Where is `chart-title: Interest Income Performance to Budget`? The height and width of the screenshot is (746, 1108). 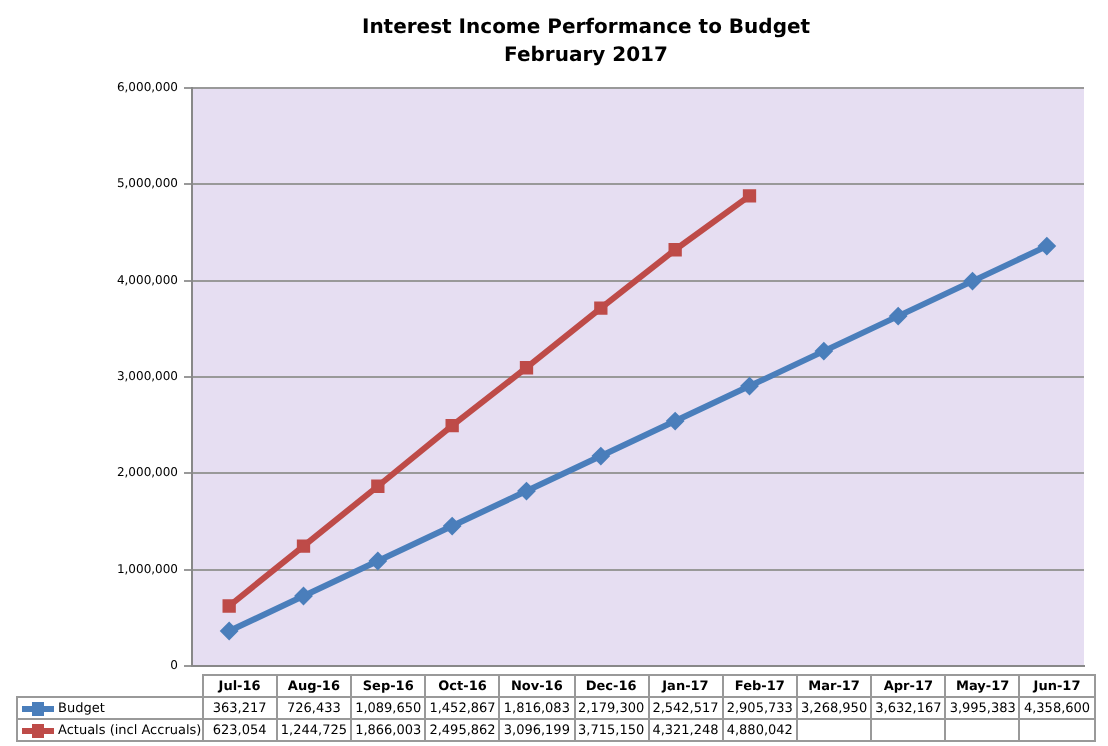
chart-title: Interest Income Performance to Budget is located at coordinates (586, 28).